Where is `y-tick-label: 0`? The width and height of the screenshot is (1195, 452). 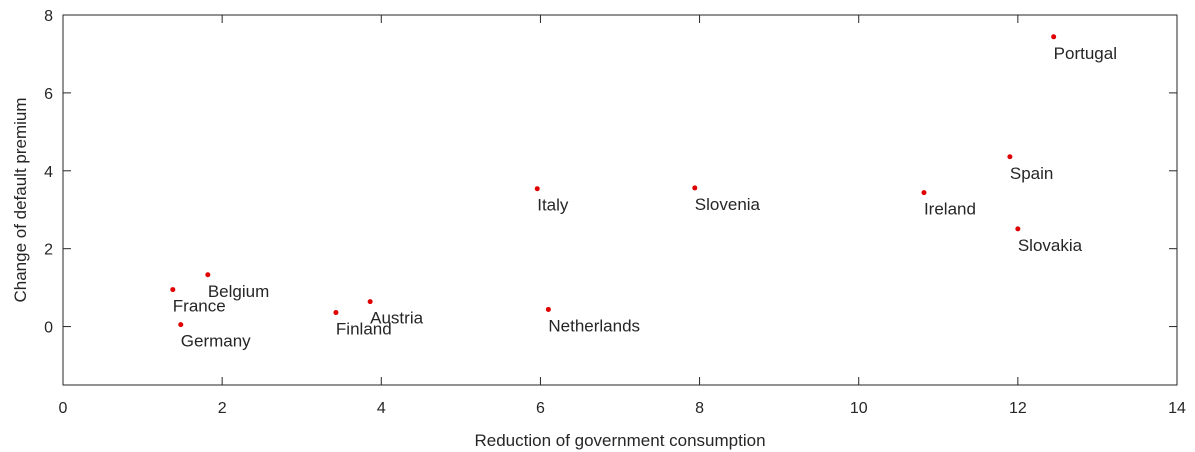
y-tick-label: 0 is located at coordinates (48, 328).